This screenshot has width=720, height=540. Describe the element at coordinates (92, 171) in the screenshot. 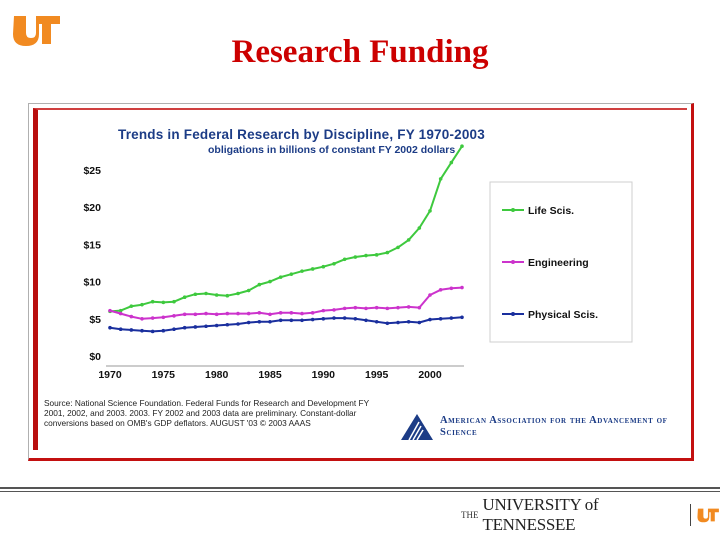

I see `y-tick-label: $25` at that location.